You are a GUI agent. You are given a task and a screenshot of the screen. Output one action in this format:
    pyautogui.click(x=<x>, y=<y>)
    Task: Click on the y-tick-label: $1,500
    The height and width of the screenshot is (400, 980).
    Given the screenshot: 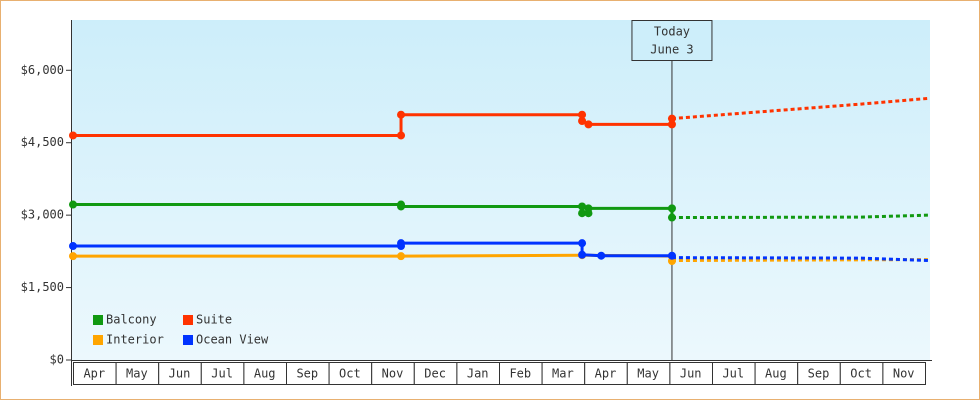 What is the action you would take?
    pyautogui.click(x=42, y=287)
    